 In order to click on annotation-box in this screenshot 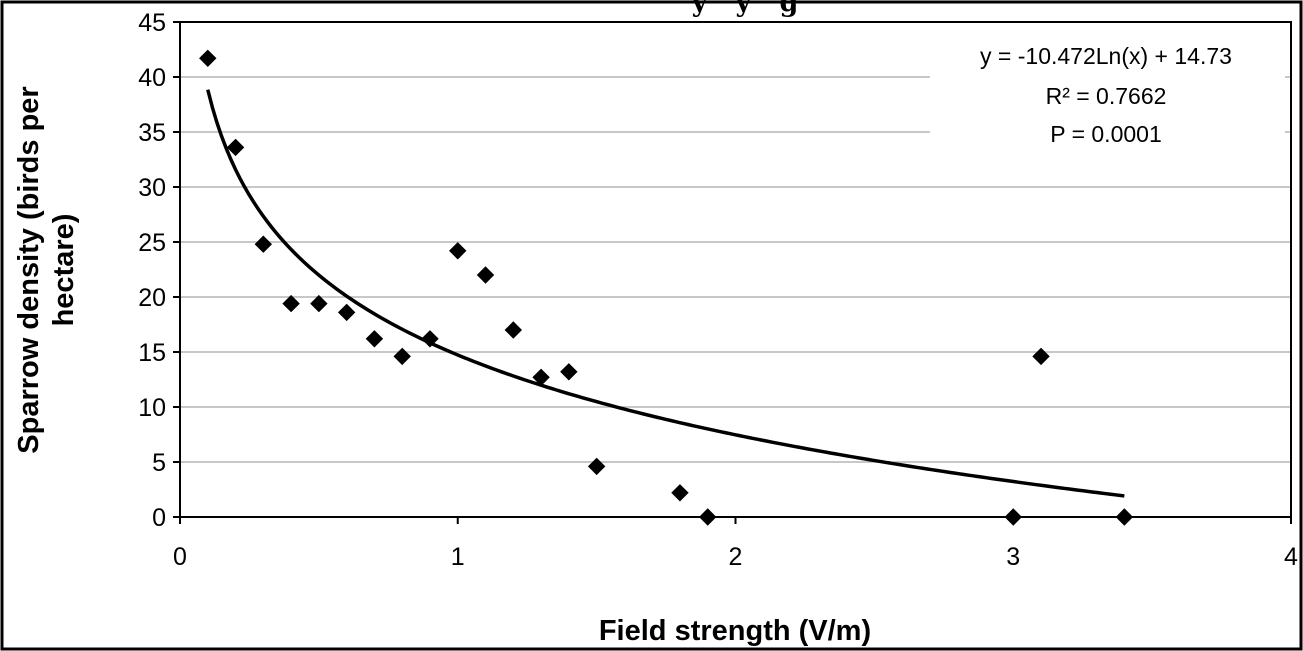, I will do `click(1107, 94)`.